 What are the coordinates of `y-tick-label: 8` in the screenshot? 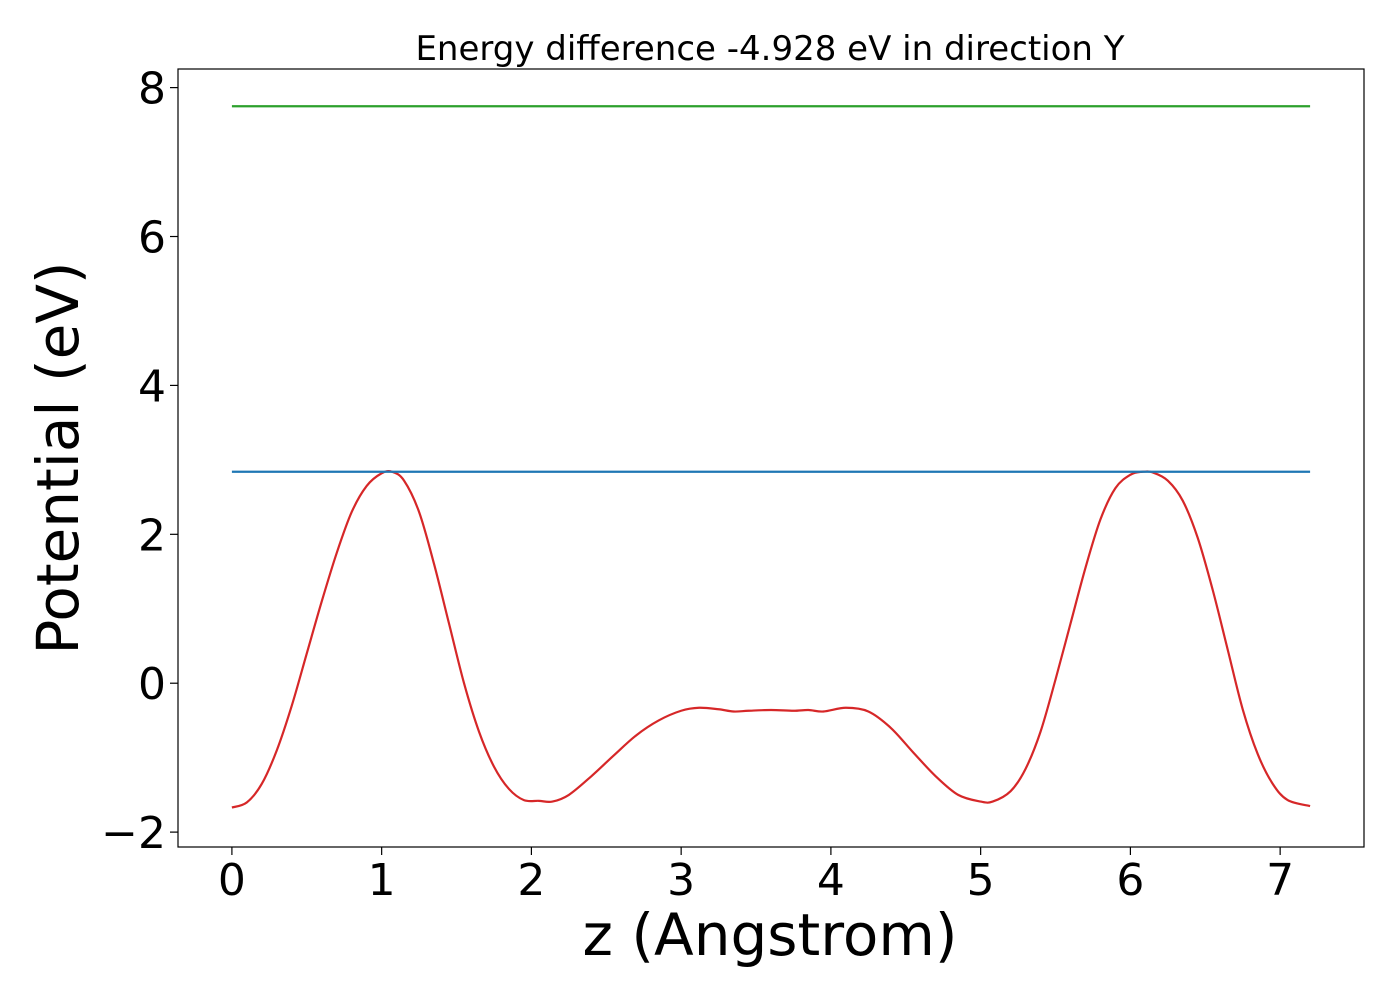 It's located at (152, 89).